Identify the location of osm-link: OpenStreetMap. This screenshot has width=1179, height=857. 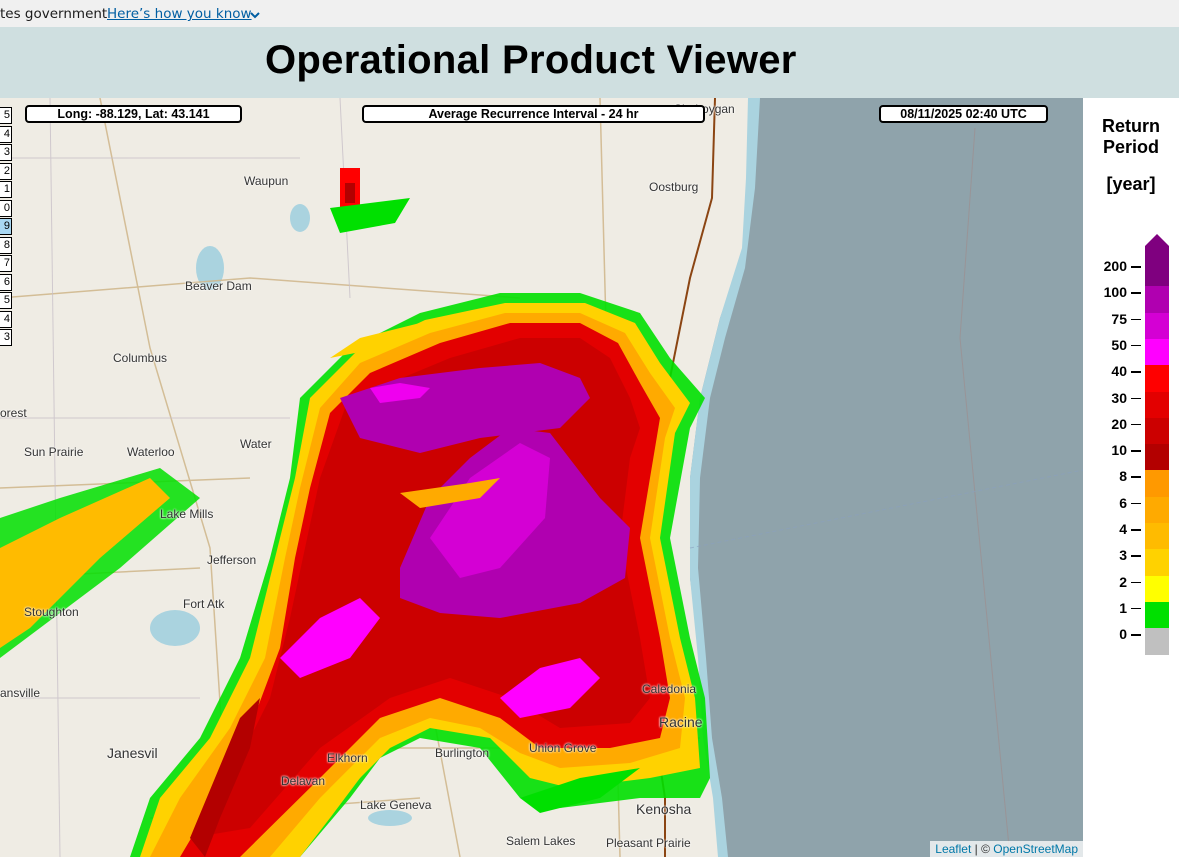
(1035, 849).